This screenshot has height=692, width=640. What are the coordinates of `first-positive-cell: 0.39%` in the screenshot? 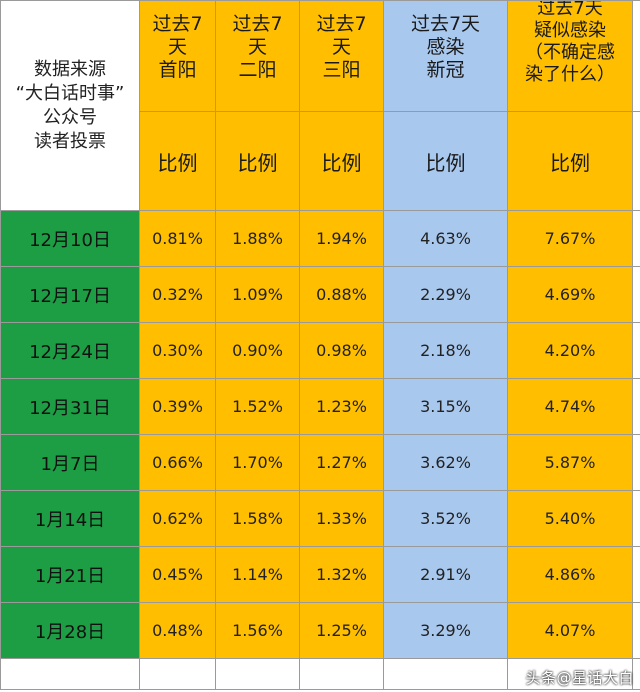 It's located at (177, 406).